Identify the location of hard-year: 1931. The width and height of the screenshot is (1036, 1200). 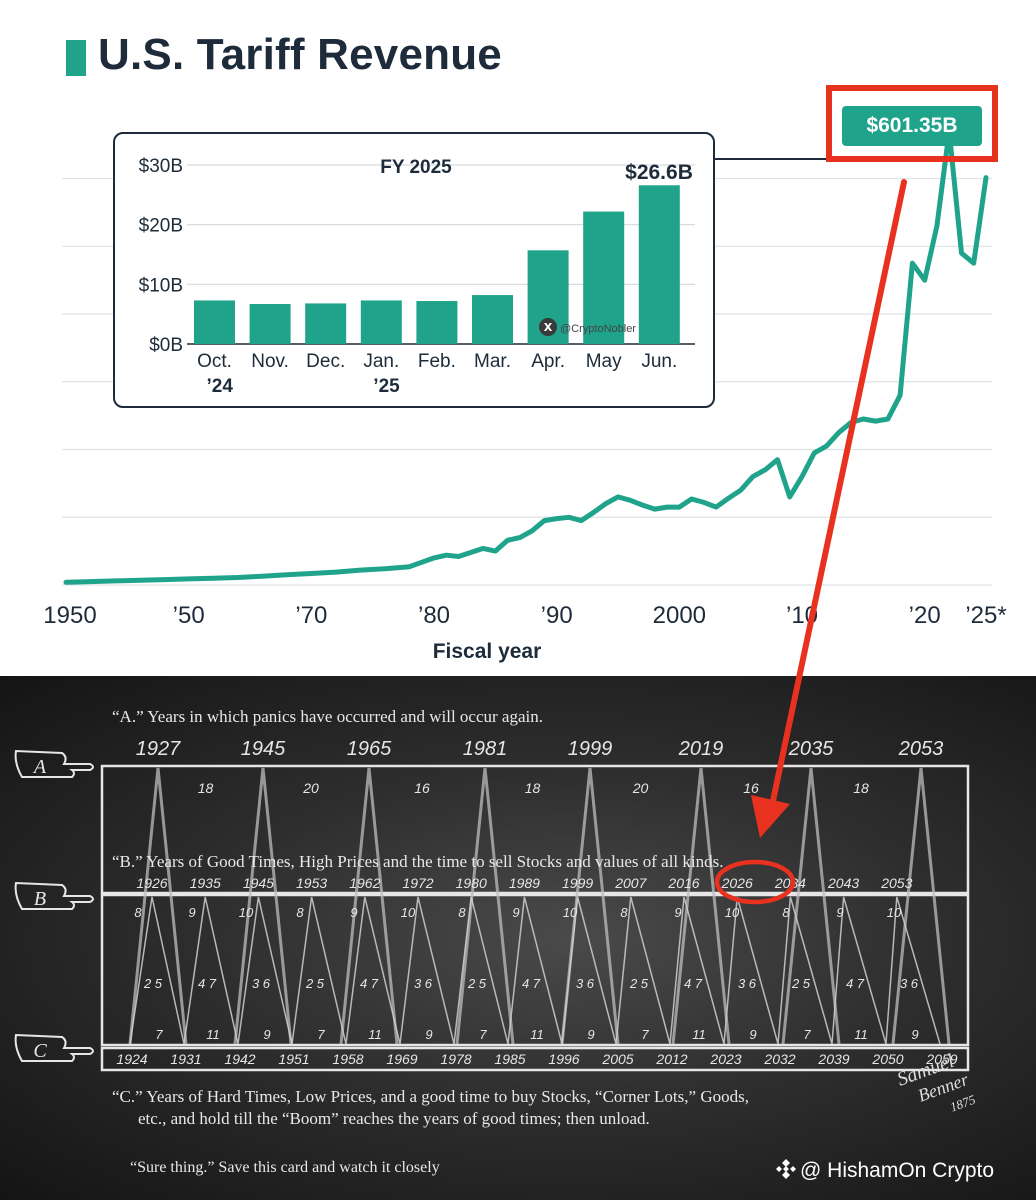
(185, 1059).